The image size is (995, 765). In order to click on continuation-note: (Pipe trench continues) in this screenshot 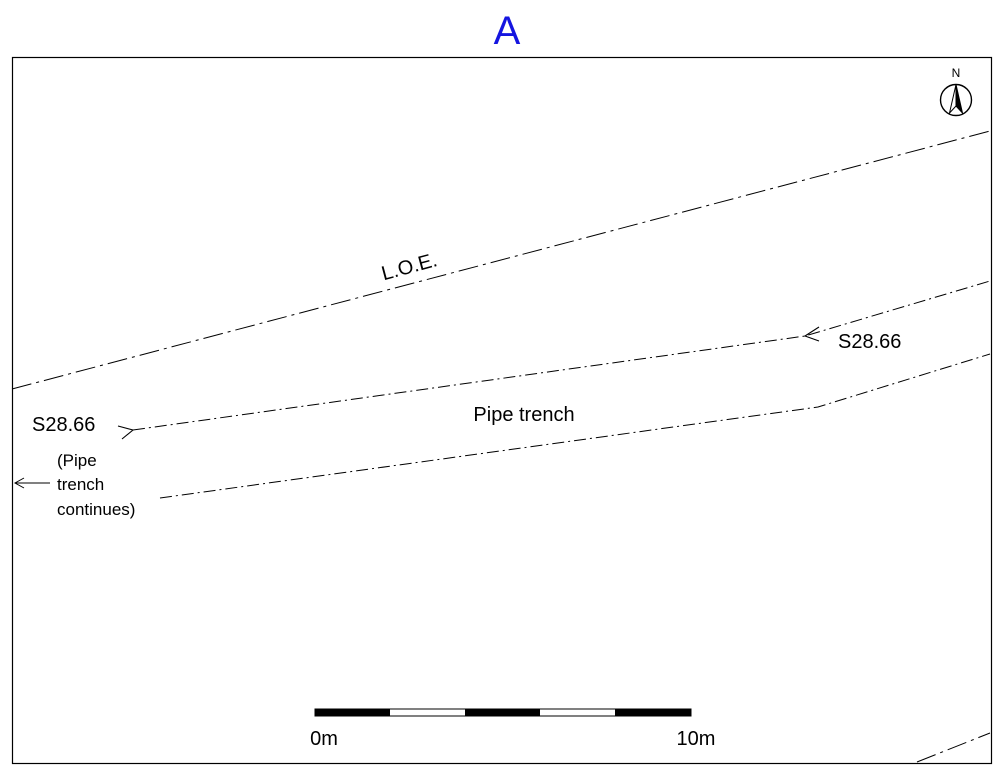, I will do `click(96, 485)`.